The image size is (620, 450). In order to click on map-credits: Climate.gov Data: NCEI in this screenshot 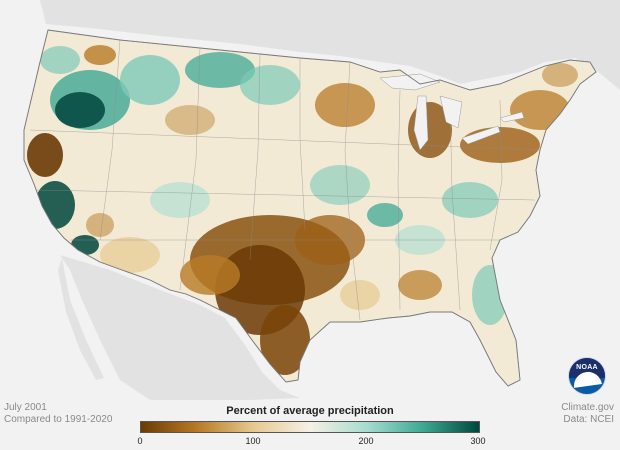, I will do `click(587, 414)`.